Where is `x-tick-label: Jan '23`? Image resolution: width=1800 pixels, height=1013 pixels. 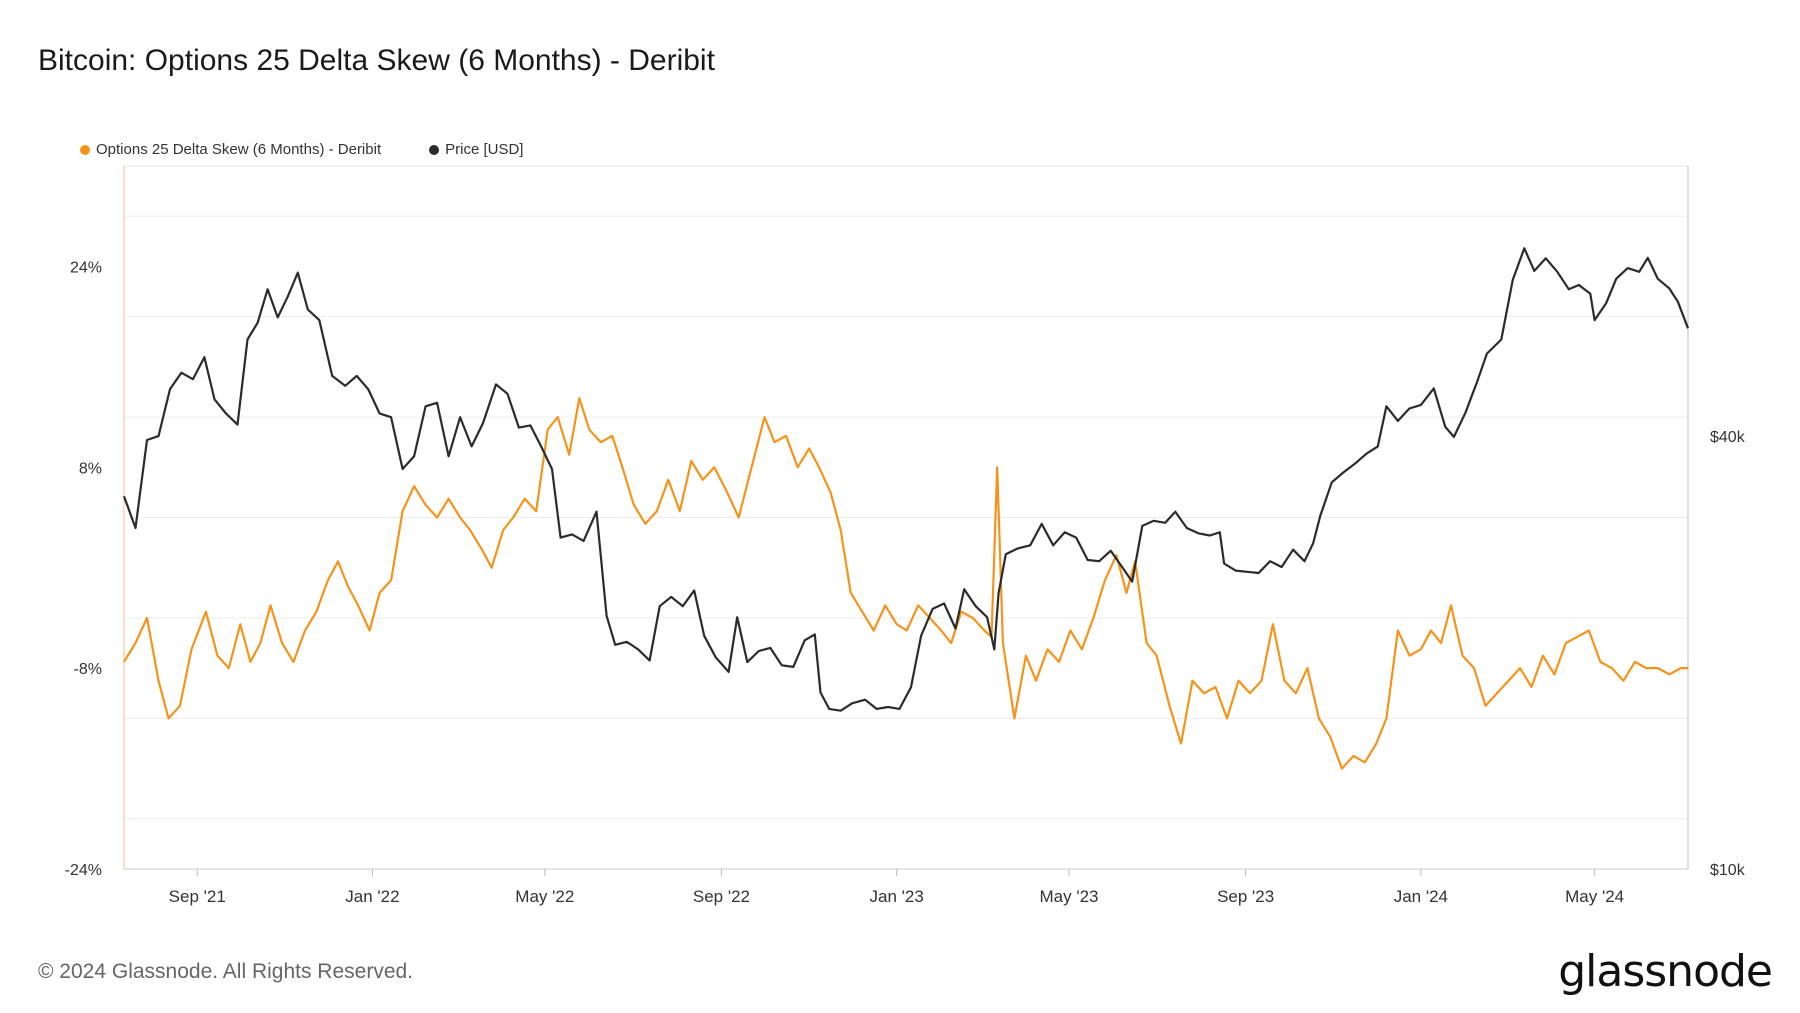
x-tick-label: Jan '23 is located at coordinates (897, 896).